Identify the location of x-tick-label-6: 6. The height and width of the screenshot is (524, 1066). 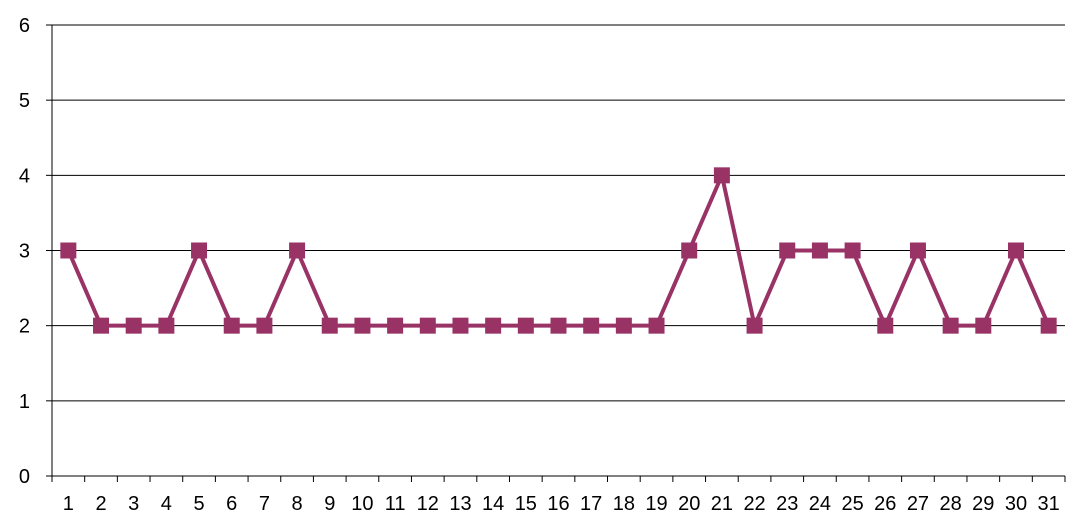
(231, 504).